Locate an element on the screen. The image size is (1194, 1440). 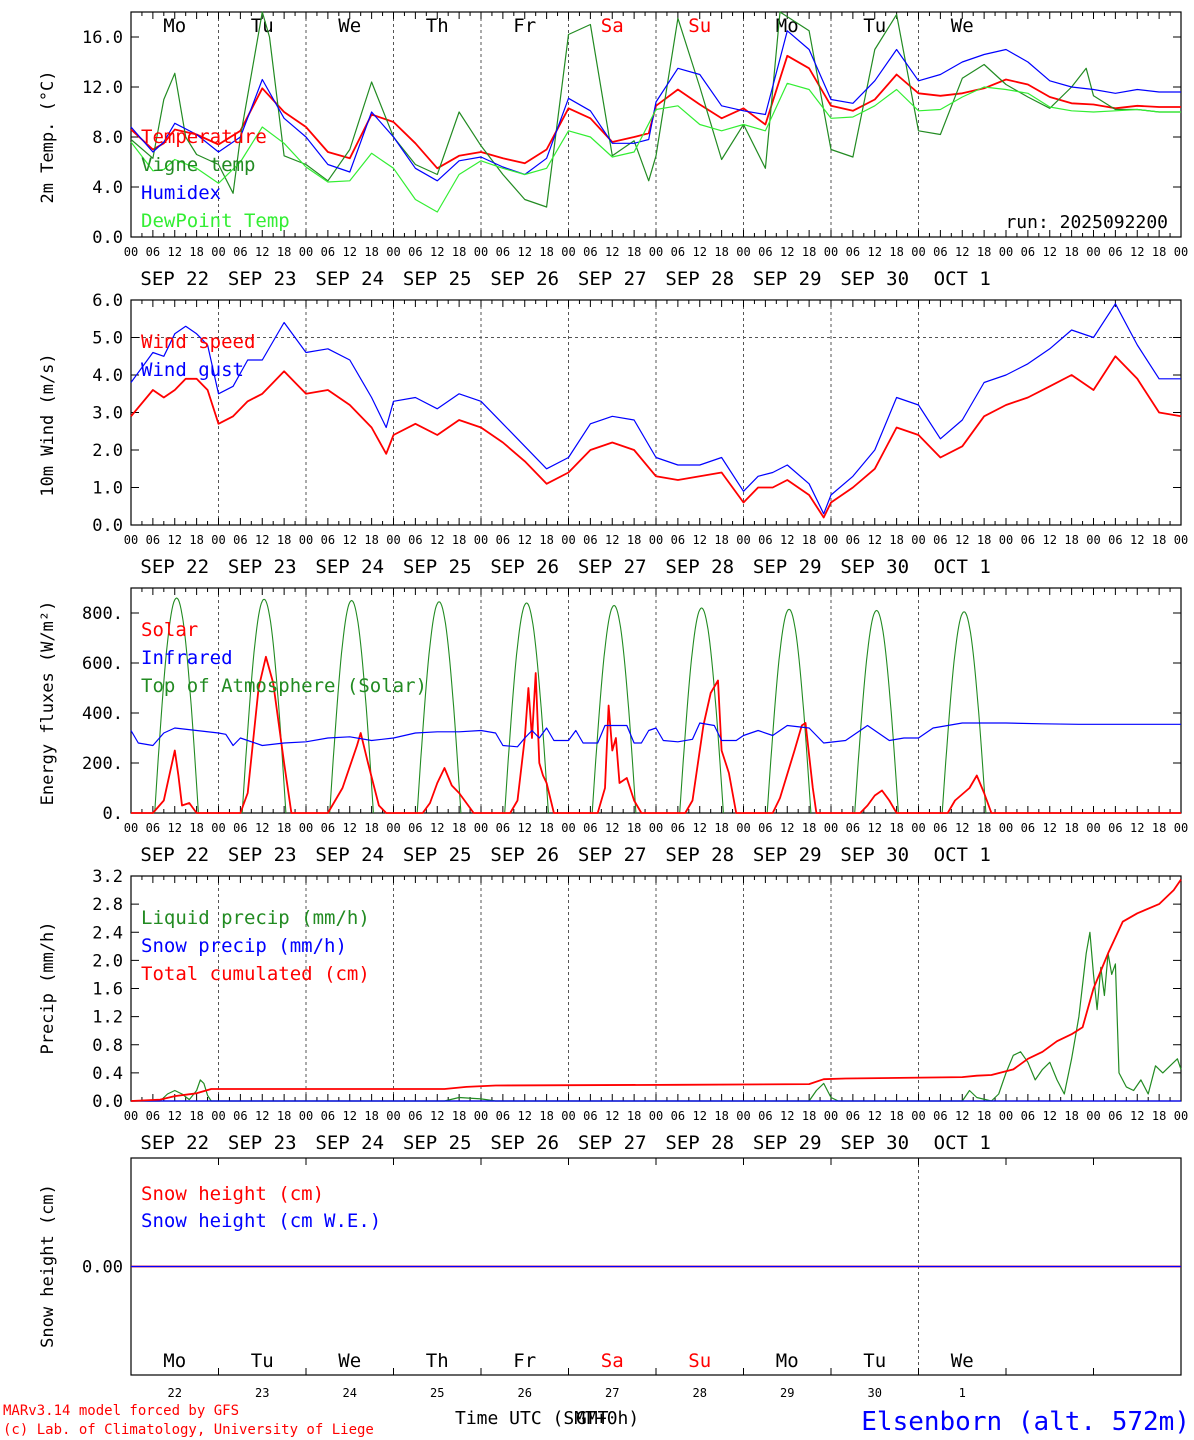
y-tick-label: 1.2 is located at coordinates (107, 1018).